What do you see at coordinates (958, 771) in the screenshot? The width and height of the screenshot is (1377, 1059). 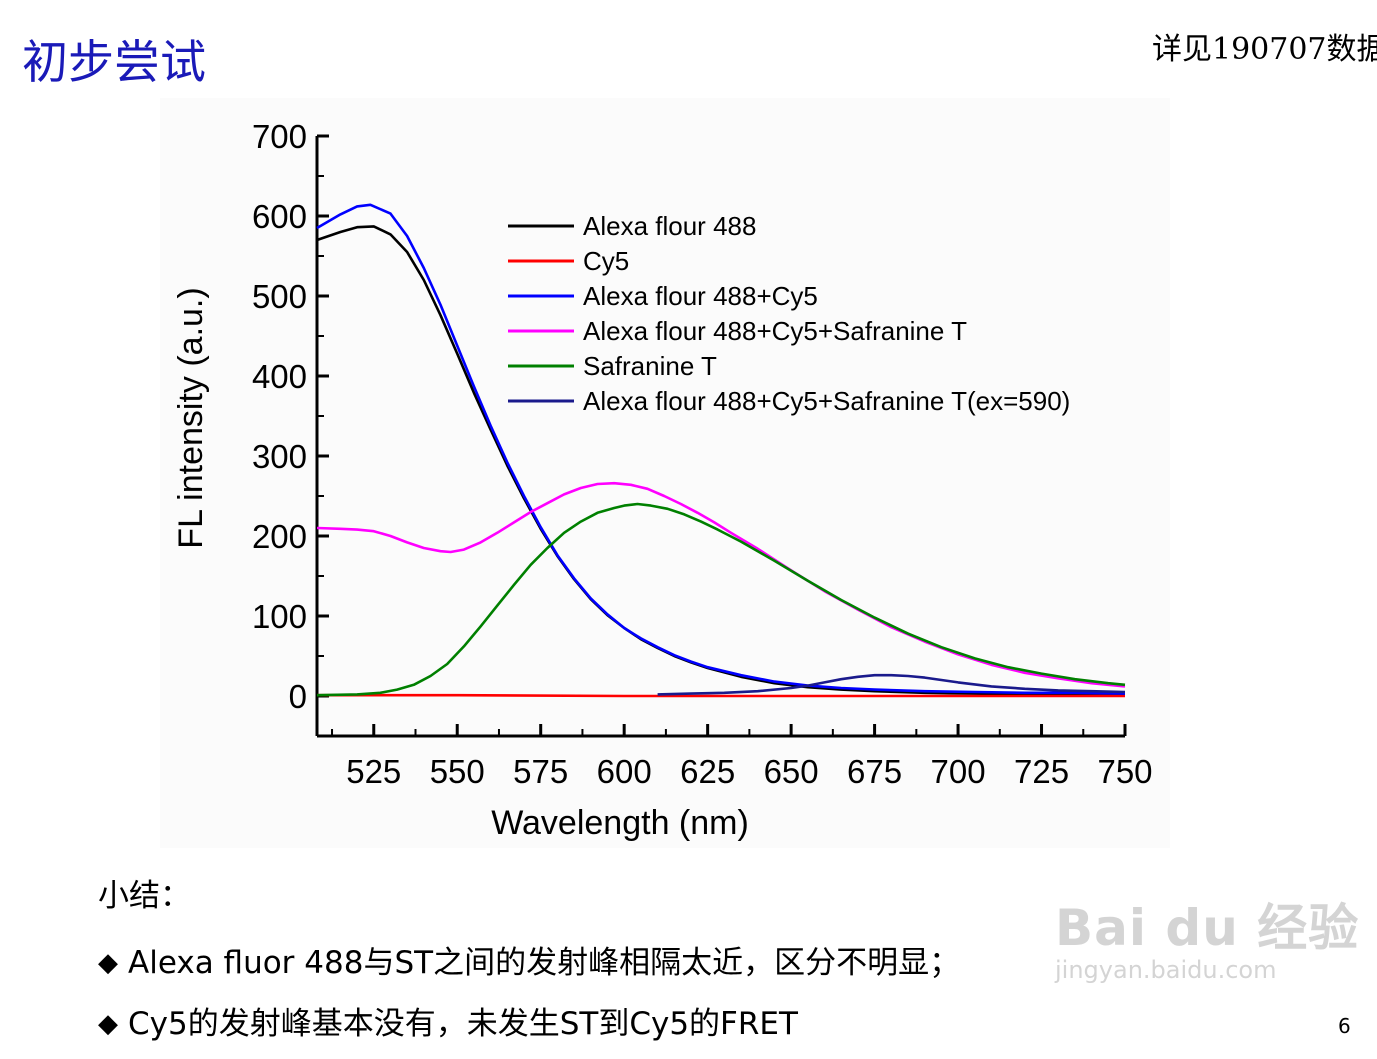 I see `x-tick-label: 700` at bounding box center [958, 771].